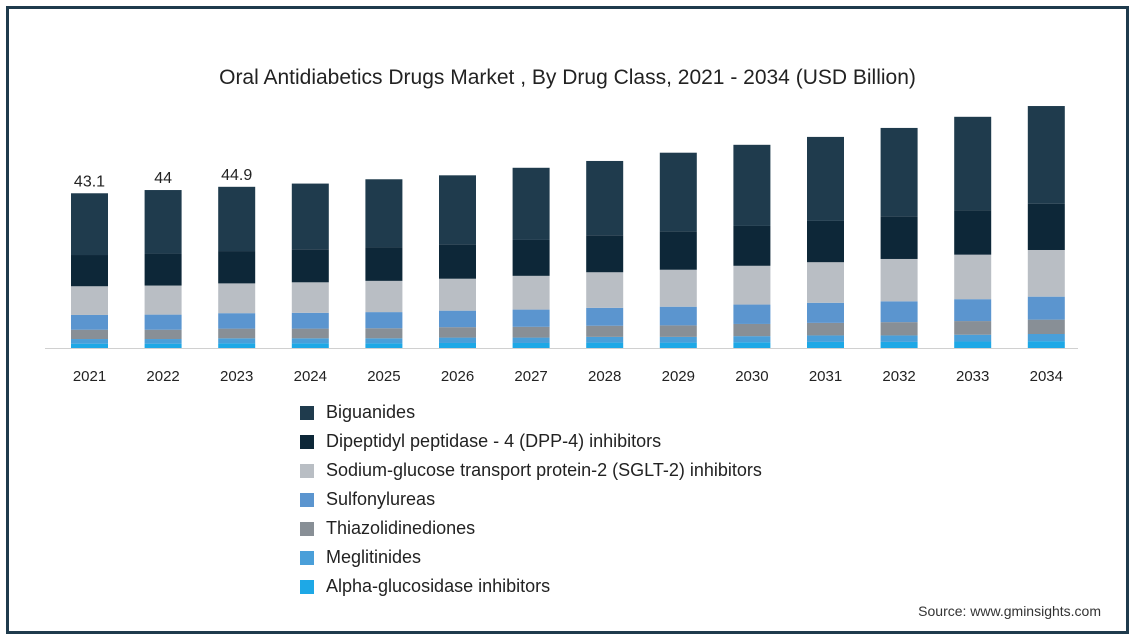  I want to click on legend-item: Meglitinides, so click(531, 557).